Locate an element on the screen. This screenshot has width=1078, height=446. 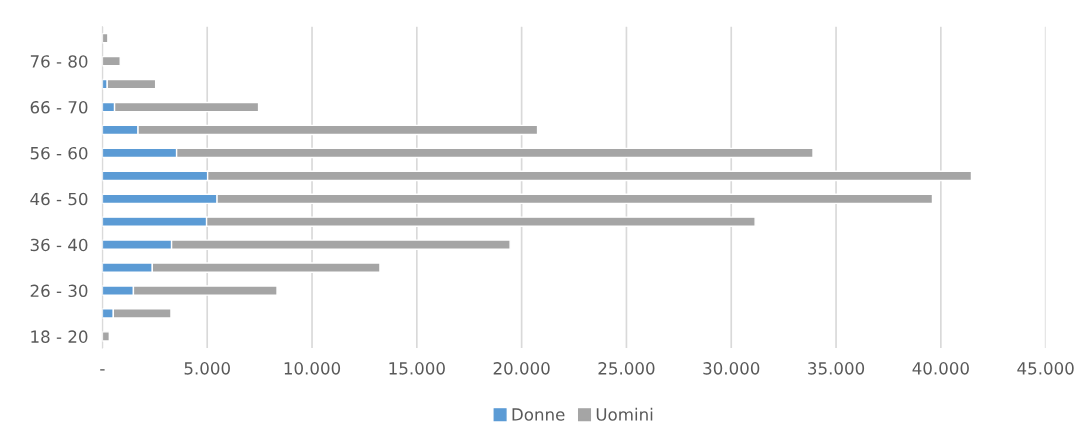
y-tick-label: 76 - 80 is located at coordinates (59, 61).